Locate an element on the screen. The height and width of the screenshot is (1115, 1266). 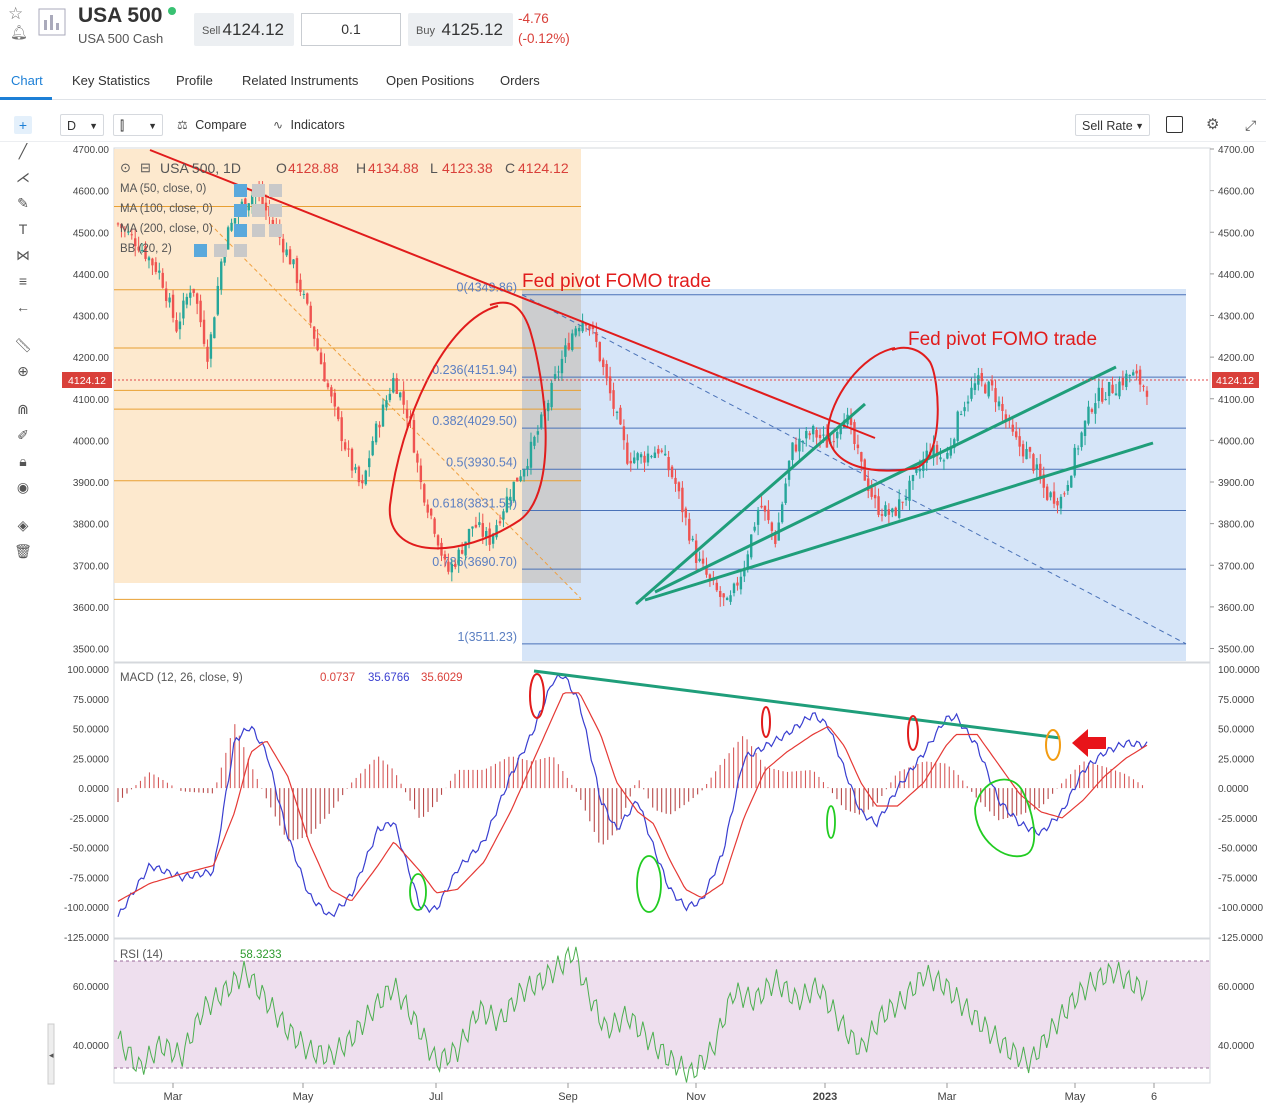
tab-orders: Orders is located at coordinates (520, 80).